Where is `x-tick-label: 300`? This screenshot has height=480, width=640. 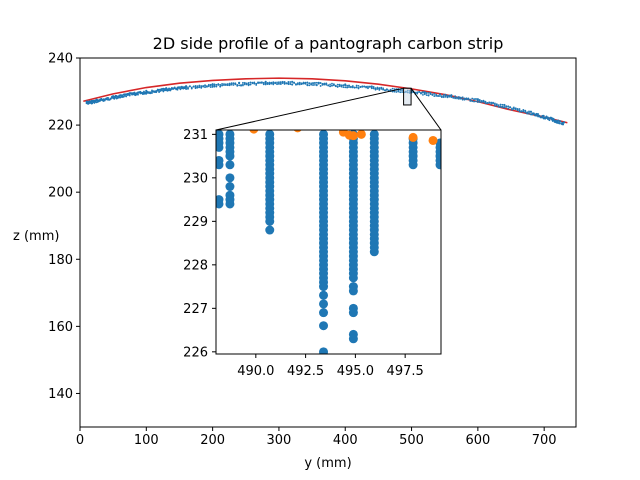
x-tick-label: 300 is located at coordinates (279, 440).